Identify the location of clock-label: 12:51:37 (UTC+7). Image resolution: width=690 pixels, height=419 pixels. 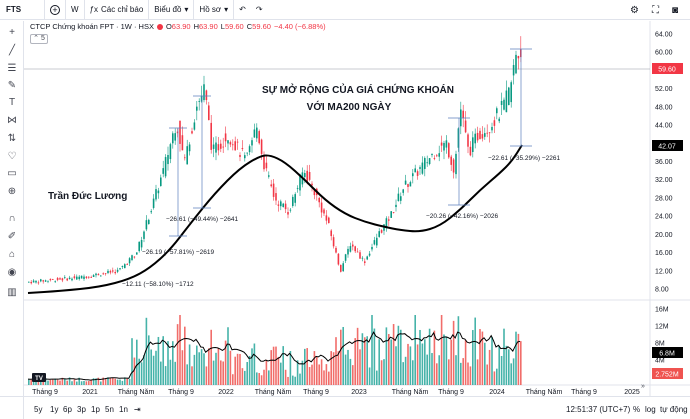
(598, 409).